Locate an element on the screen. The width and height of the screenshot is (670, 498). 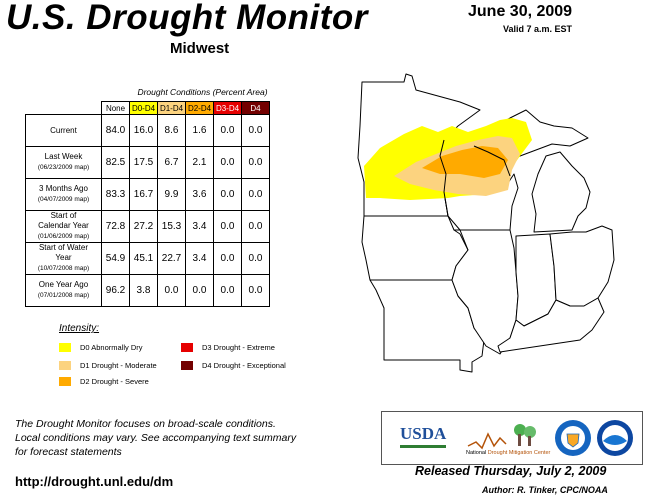
ndmc-text-1: National is located at coordinates (476, 453).